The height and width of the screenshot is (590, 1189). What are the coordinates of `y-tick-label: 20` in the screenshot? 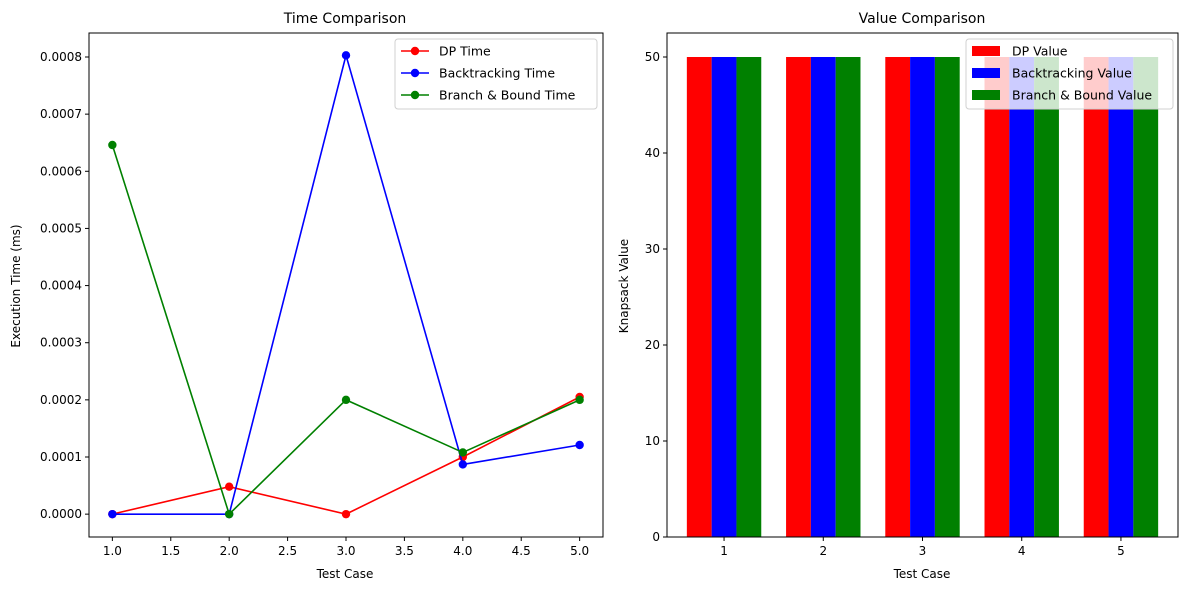 It's located at (652, 345).